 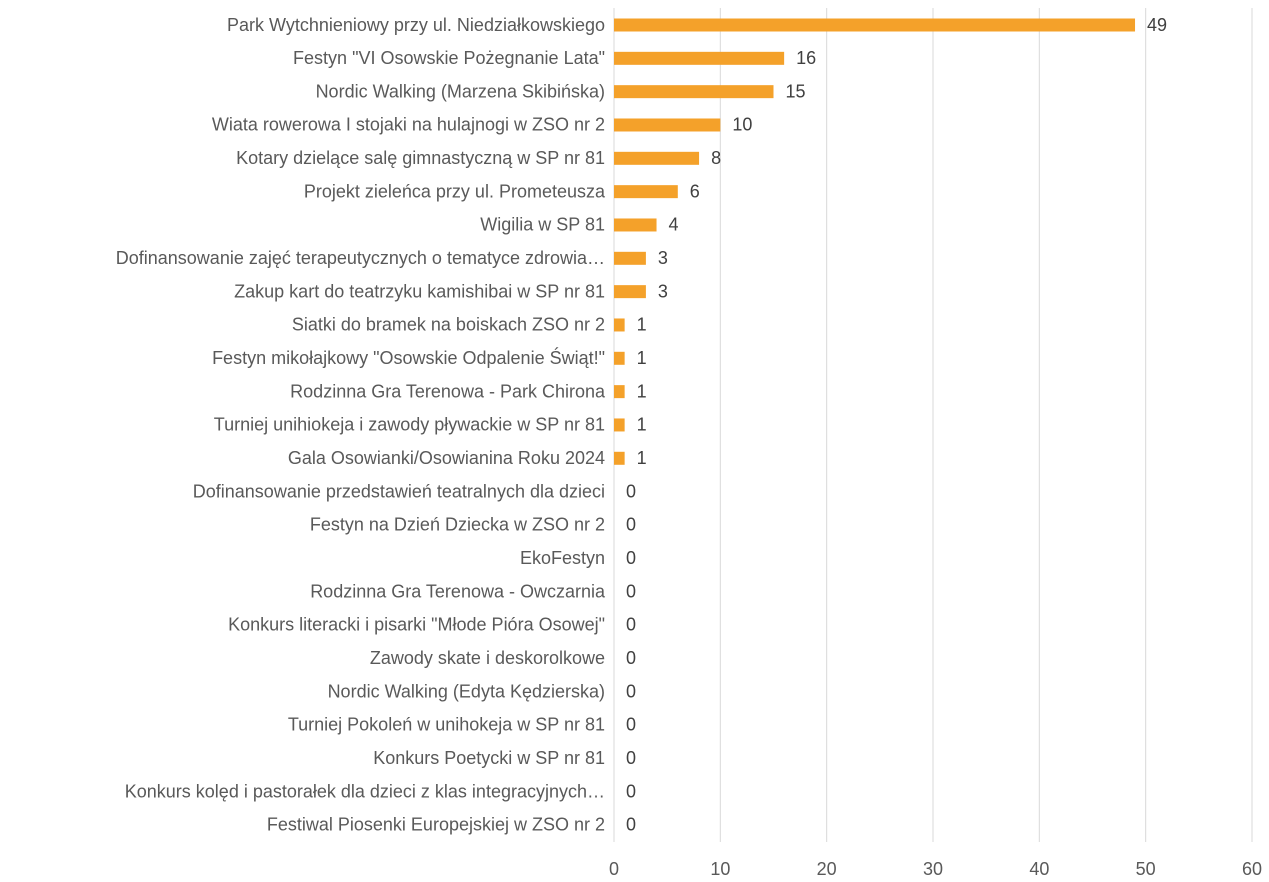 I want to click on category-label: Konkurs Poetycki w SP nr 81, so click(x=489, y=758).